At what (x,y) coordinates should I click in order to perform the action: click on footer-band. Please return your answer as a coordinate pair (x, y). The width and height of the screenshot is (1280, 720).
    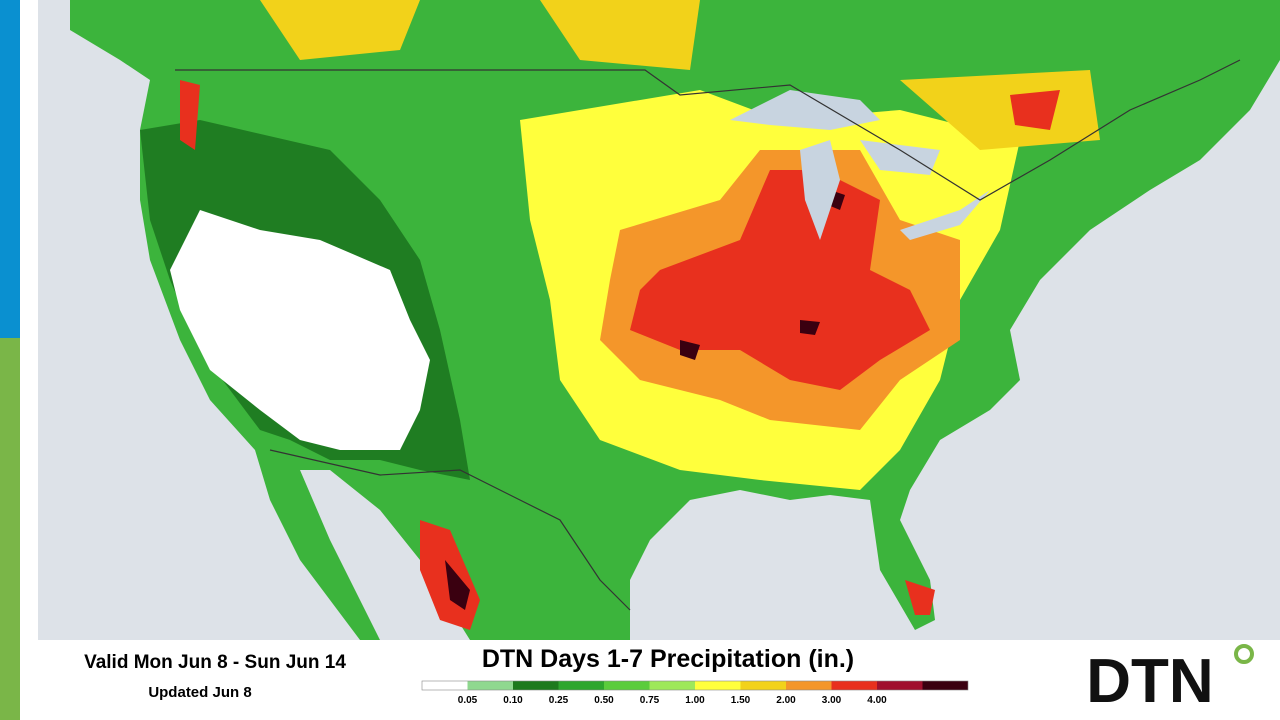
    Looking at the image, I should click on (659, 680).